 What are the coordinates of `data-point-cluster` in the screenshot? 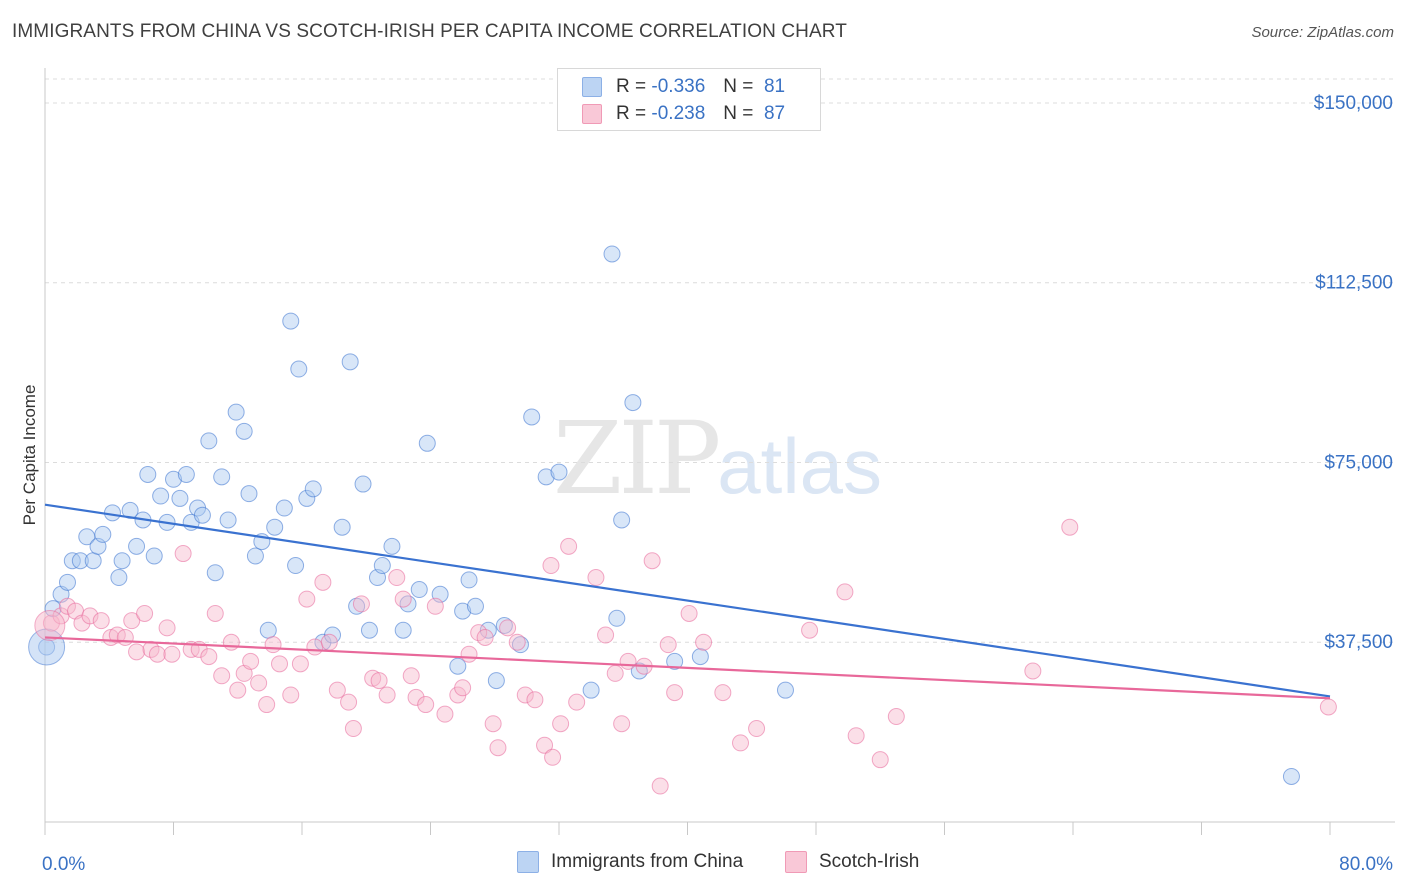 It's located at (50, 625).